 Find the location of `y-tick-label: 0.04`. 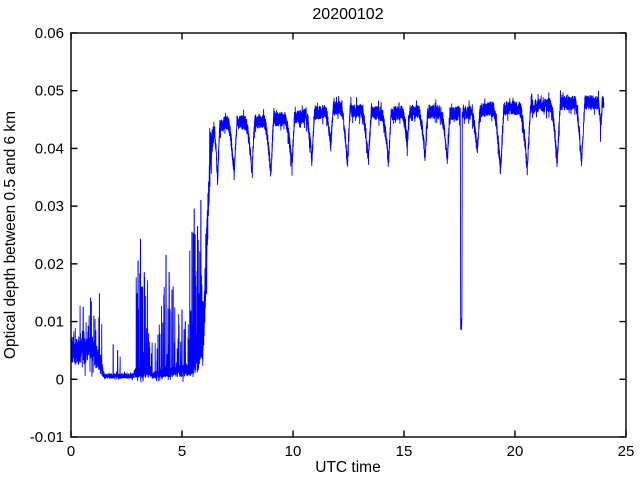

y-tick-label: 0.04 is located at coordinates (49, 148).